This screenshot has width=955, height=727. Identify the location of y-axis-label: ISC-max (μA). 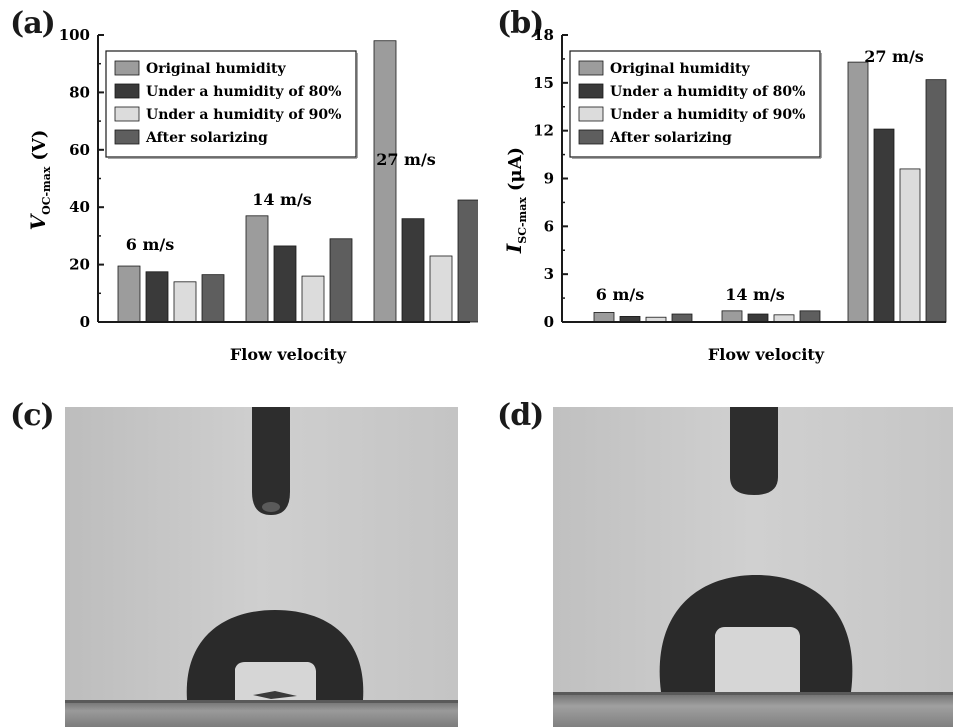
(515, 200).